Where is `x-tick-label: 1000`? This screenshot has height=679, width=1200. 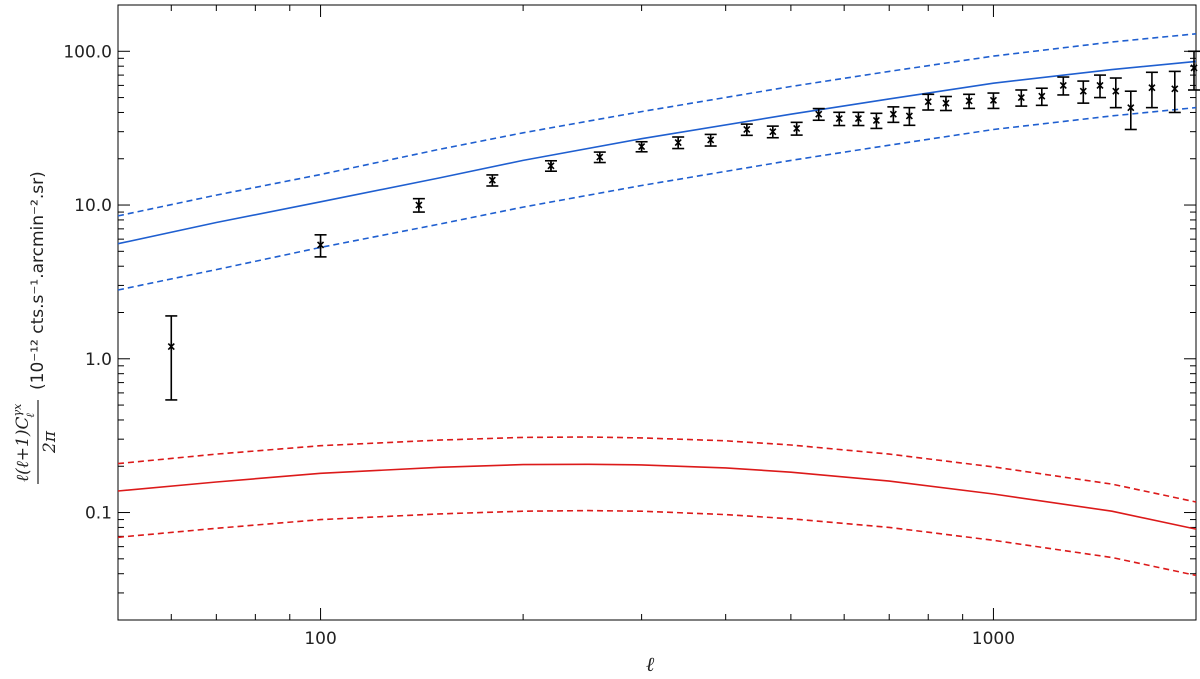 x-tick-label: 1000 is located at coordinates (993, 639).